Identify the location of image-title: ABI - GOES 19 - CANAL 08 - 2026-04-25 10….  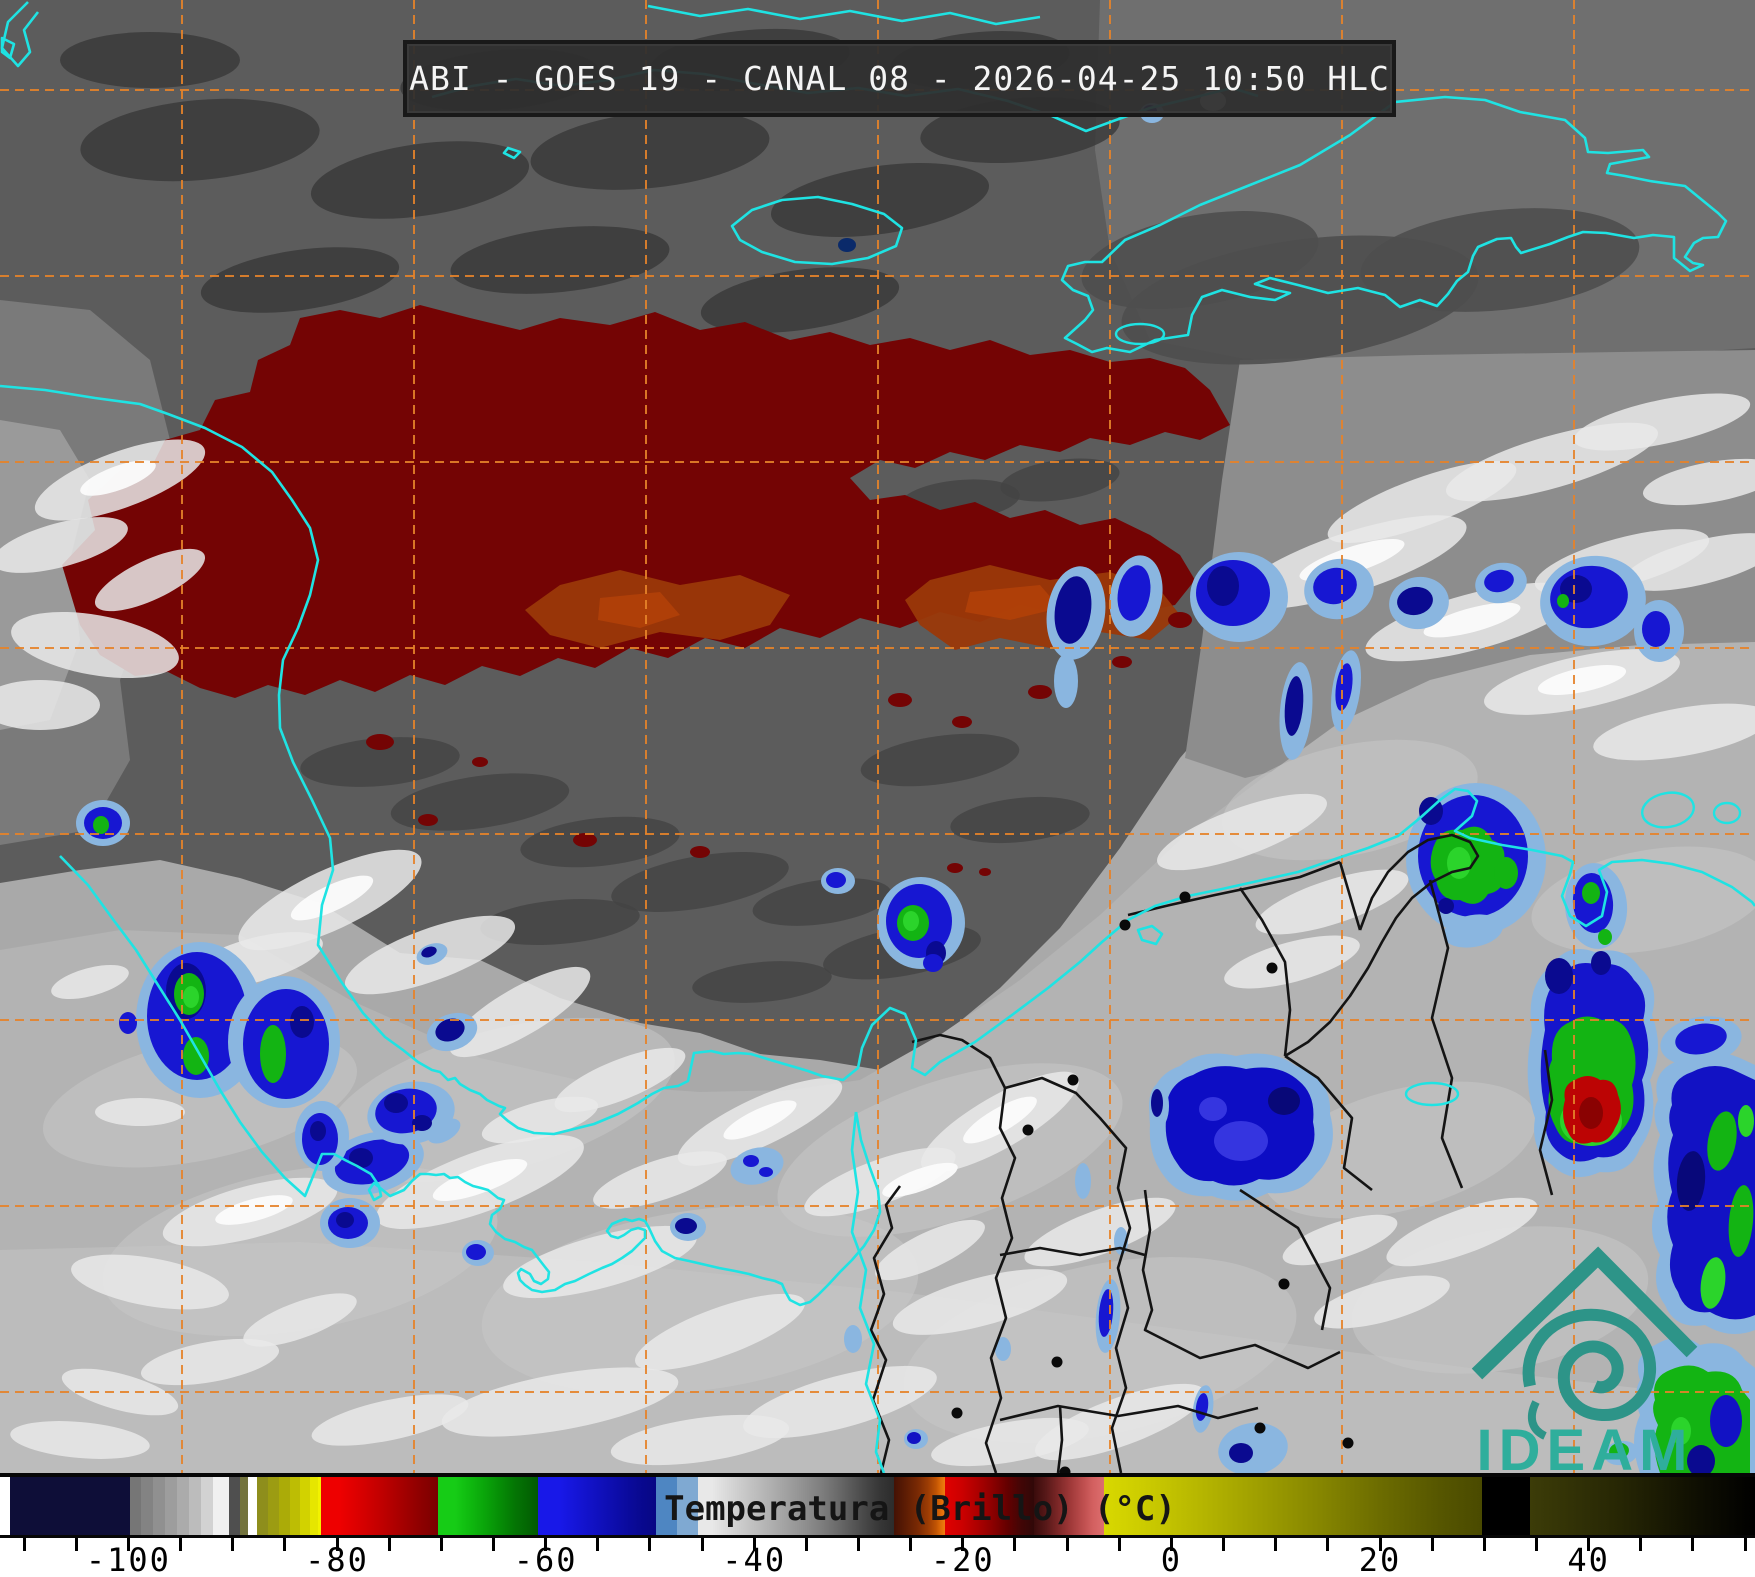
(899, 78).